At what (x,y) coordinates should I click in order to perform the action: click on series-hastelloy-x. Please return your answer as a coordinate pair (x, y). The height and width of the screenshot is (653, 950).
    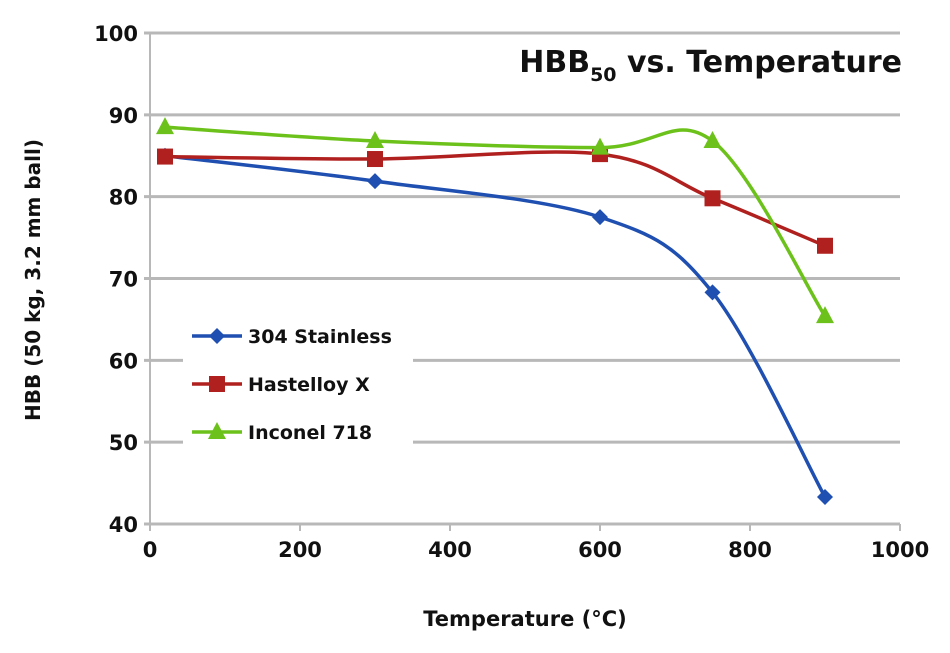
    Looking at the image, I should click on (495, 200).